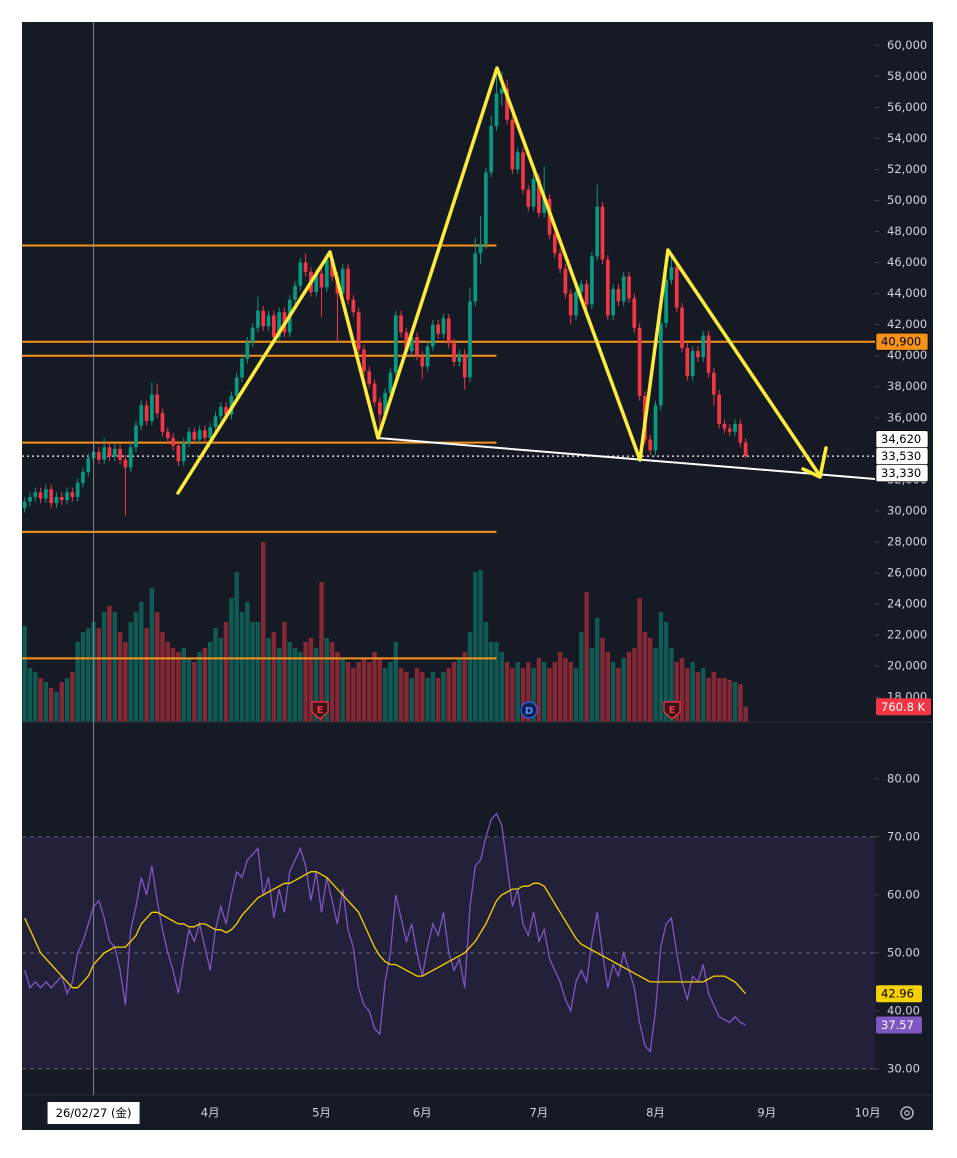 The image size is (957, 1158). I want to click on event-badges: E D E, so click(496, 710).